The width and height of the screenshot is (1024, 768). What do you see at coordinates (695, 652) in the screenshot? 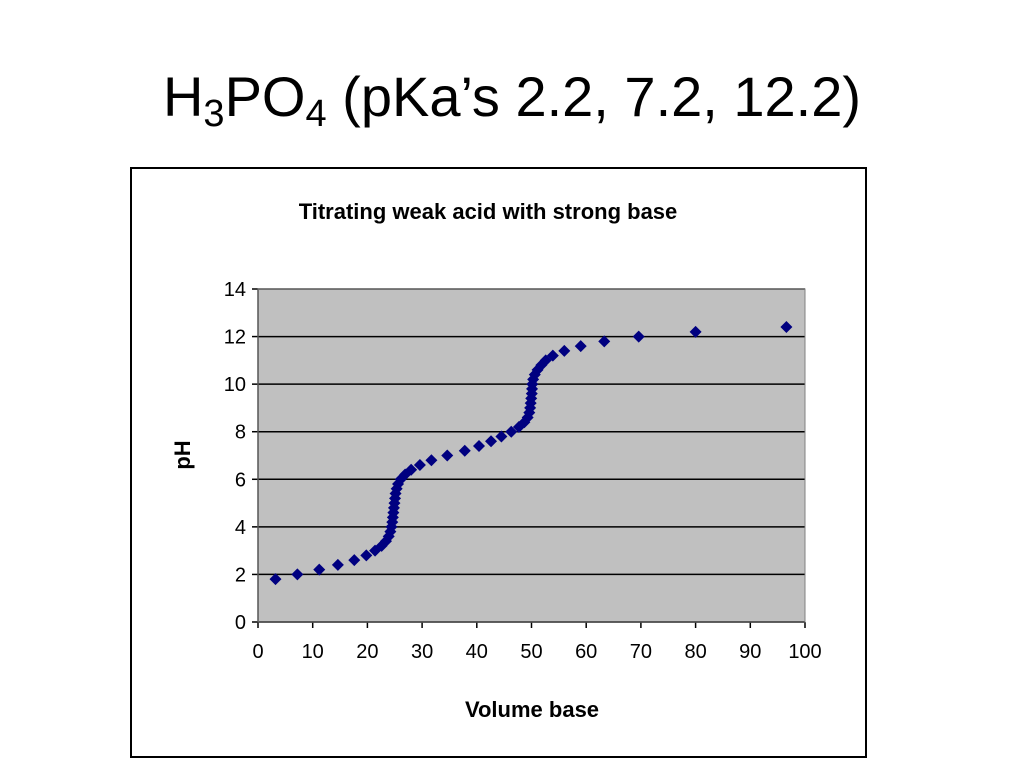
I see `x-tick-label: 80` at bounding box center [695, 652].